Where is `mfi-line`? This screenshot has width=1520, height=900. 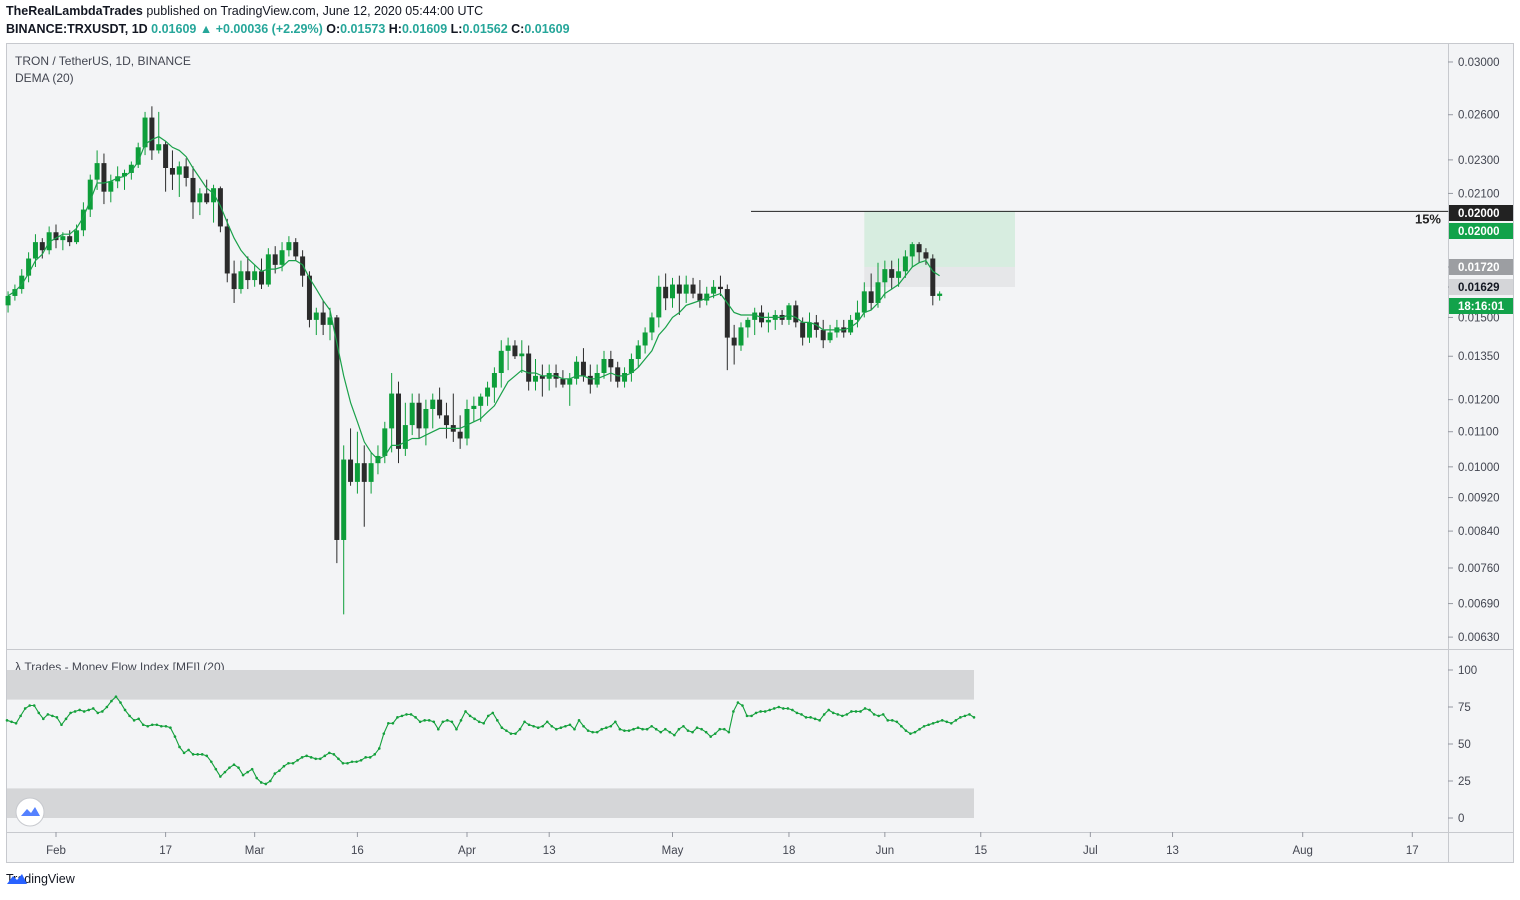 mfi-line is located at coordinates (490, 740).